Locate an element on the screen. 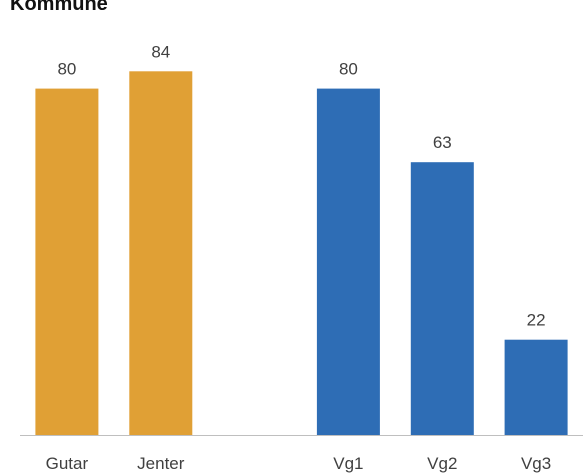 This screenshot has width=586, height=474. data-label-gutar: 80 is located at coordinates (66, 69).